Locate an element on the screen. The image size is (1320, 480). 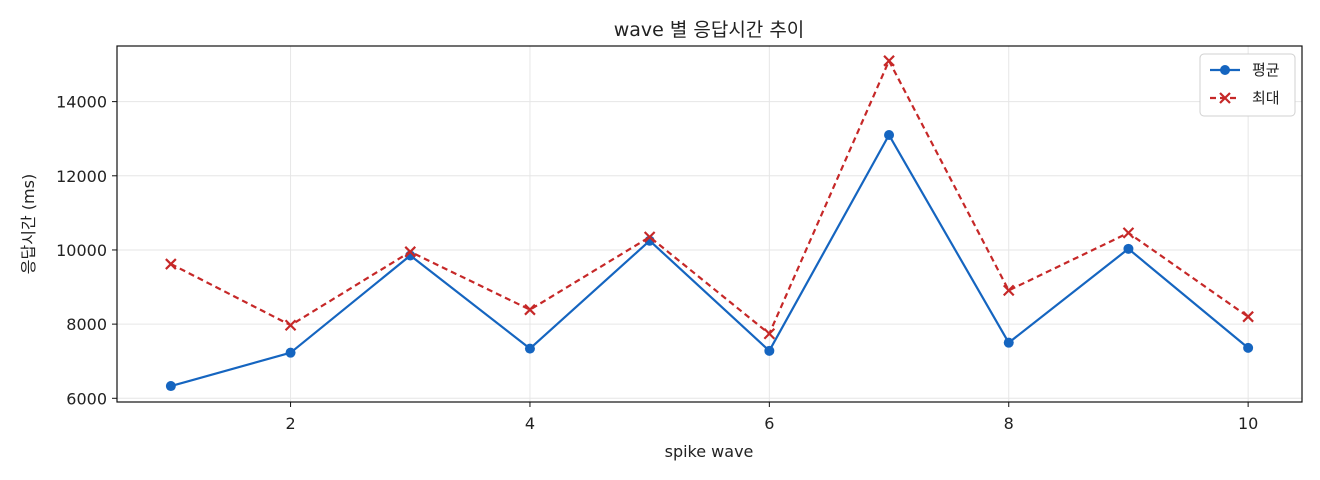
x-tick-label: 10 is located at coordinates (1248, 423).